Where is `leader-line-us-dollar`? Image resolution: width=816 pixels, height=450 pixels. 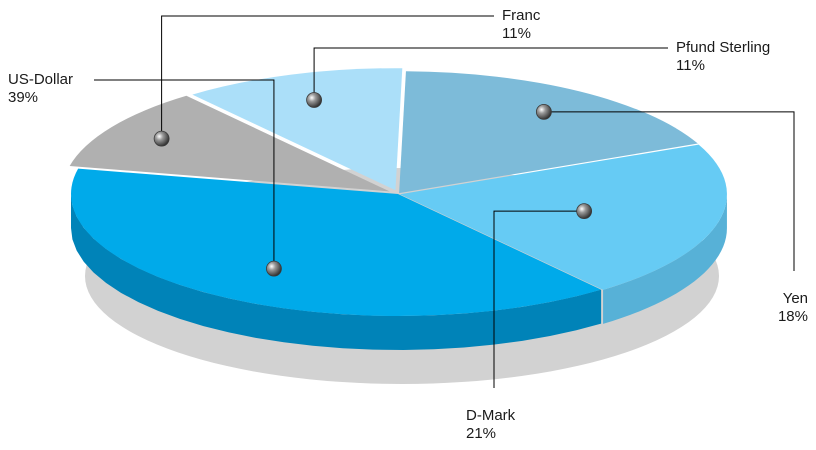 leader-line-us-dollar is located at coordinates (184, 173).